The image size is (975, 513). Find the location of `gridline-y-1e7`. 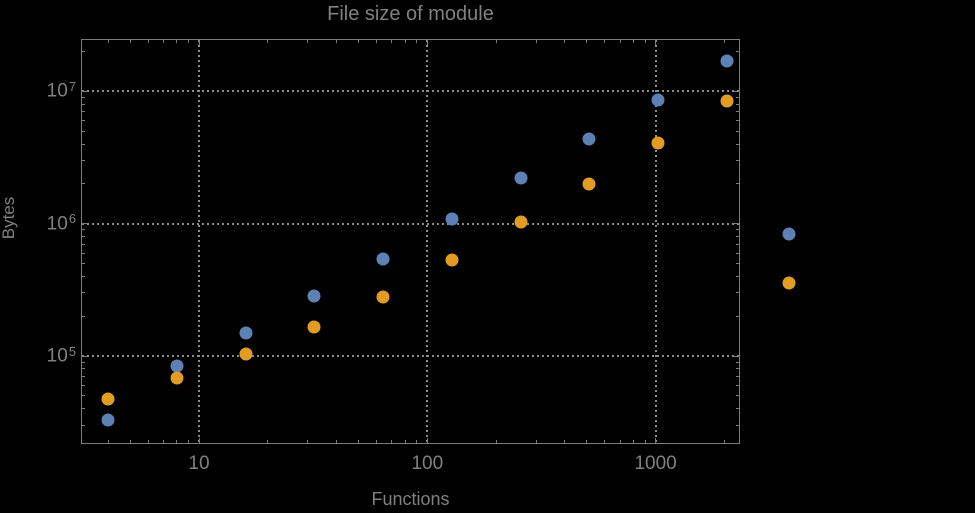

gridline-y-1e7 is located at coordinates (410, 91).